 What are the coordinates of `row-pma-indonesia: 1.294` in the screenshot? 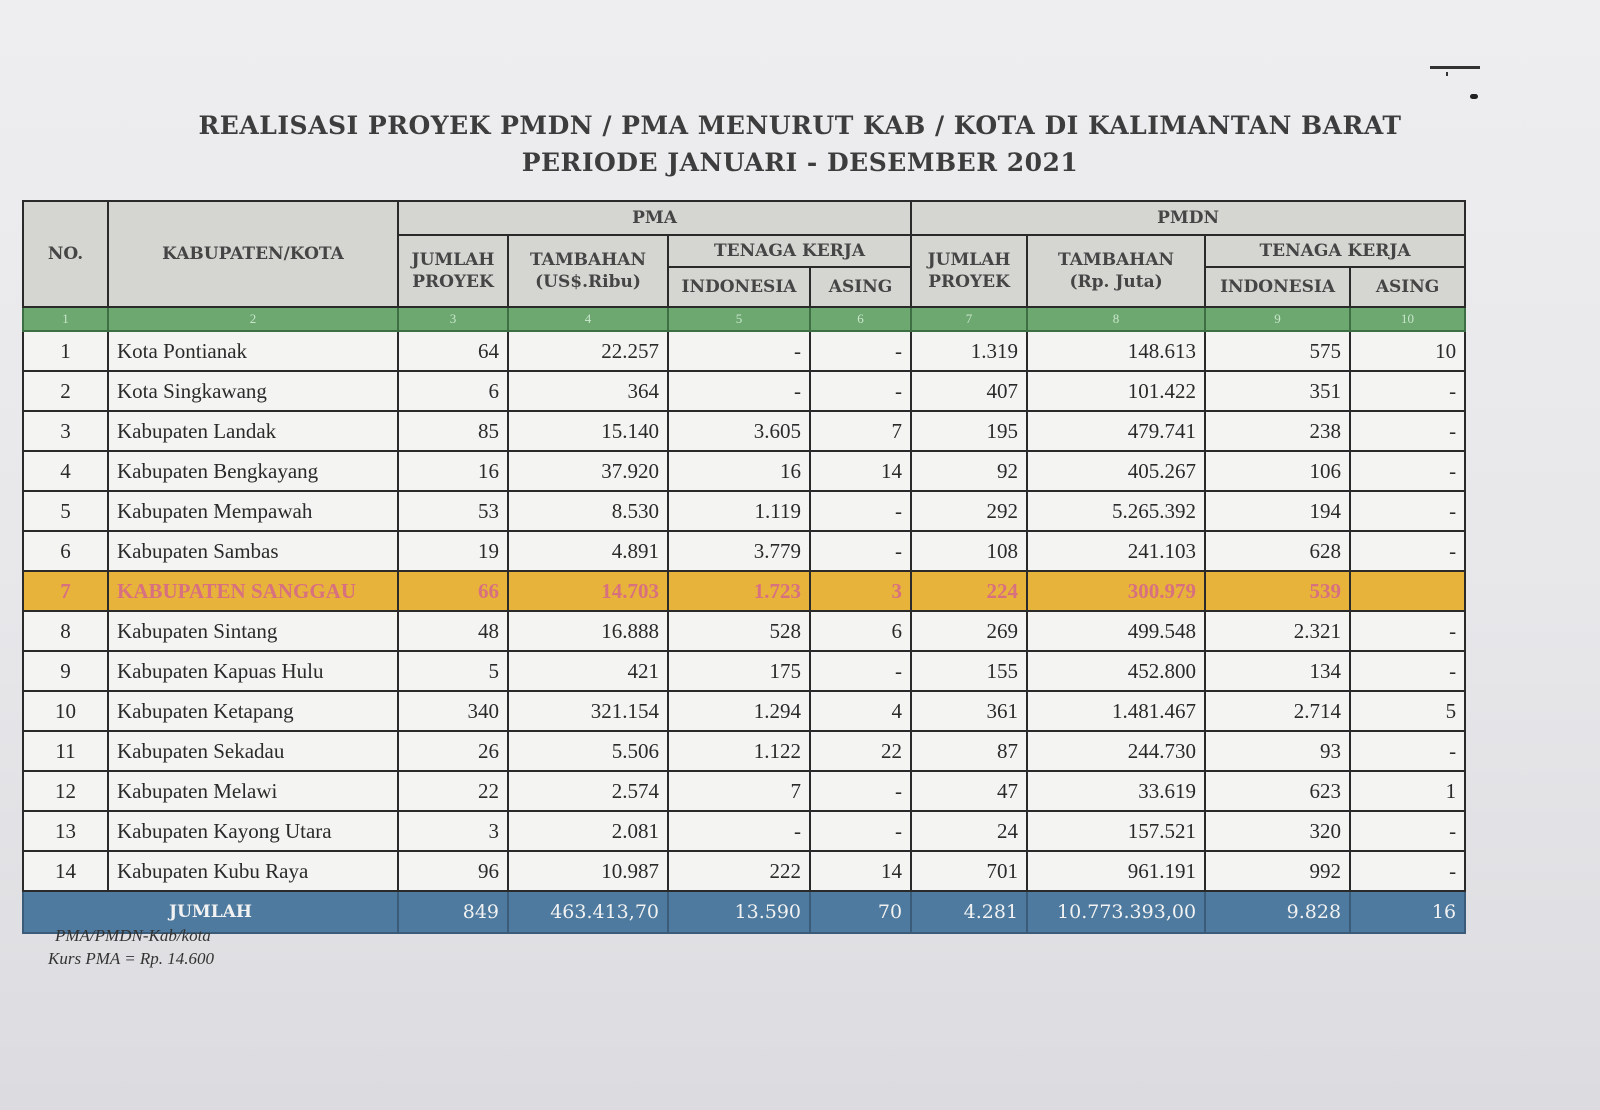 It's located at (739, 711).